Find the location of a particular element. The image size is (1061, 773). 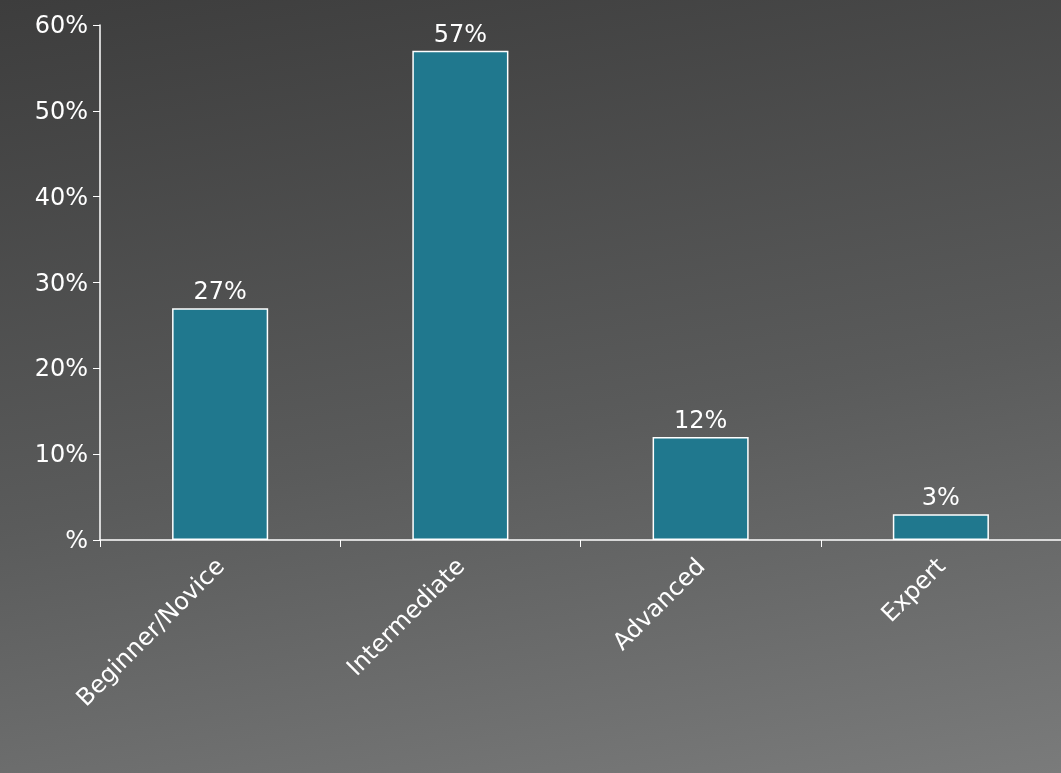

y-tick-label: 10% is located at coordinates (61, 454).